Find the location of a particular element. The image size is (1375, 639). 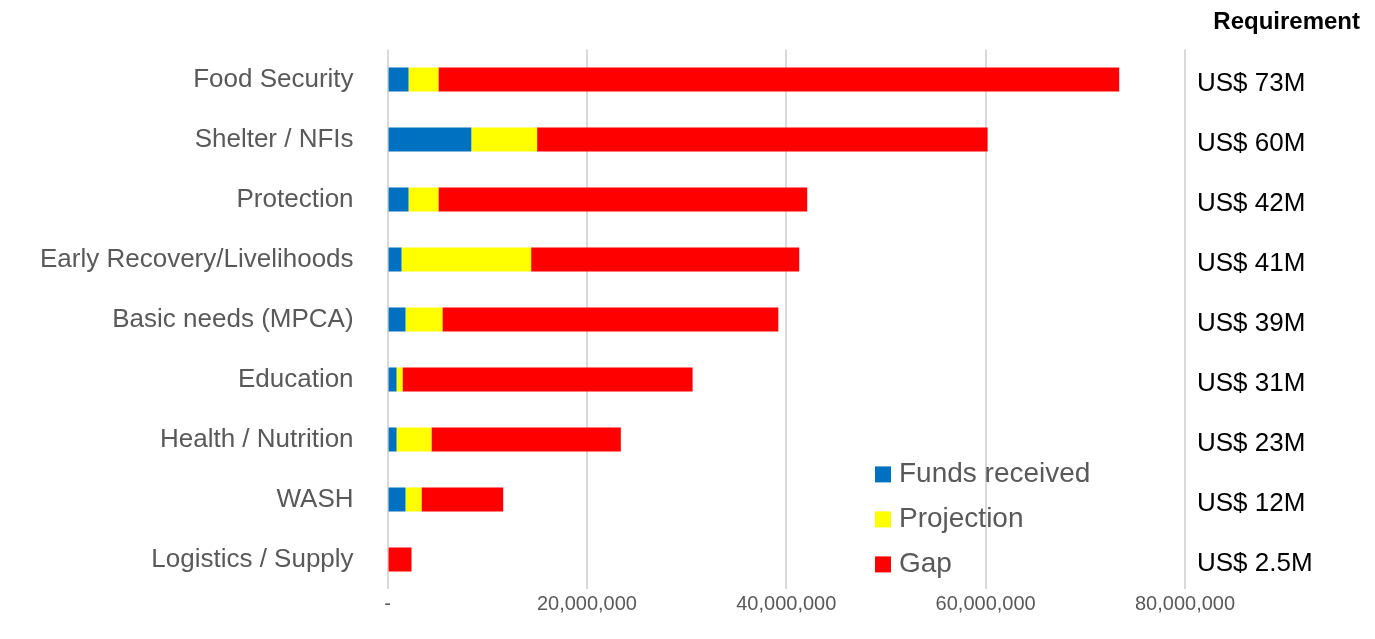

y-tick-label: Education is located at coordinates (295, 377).